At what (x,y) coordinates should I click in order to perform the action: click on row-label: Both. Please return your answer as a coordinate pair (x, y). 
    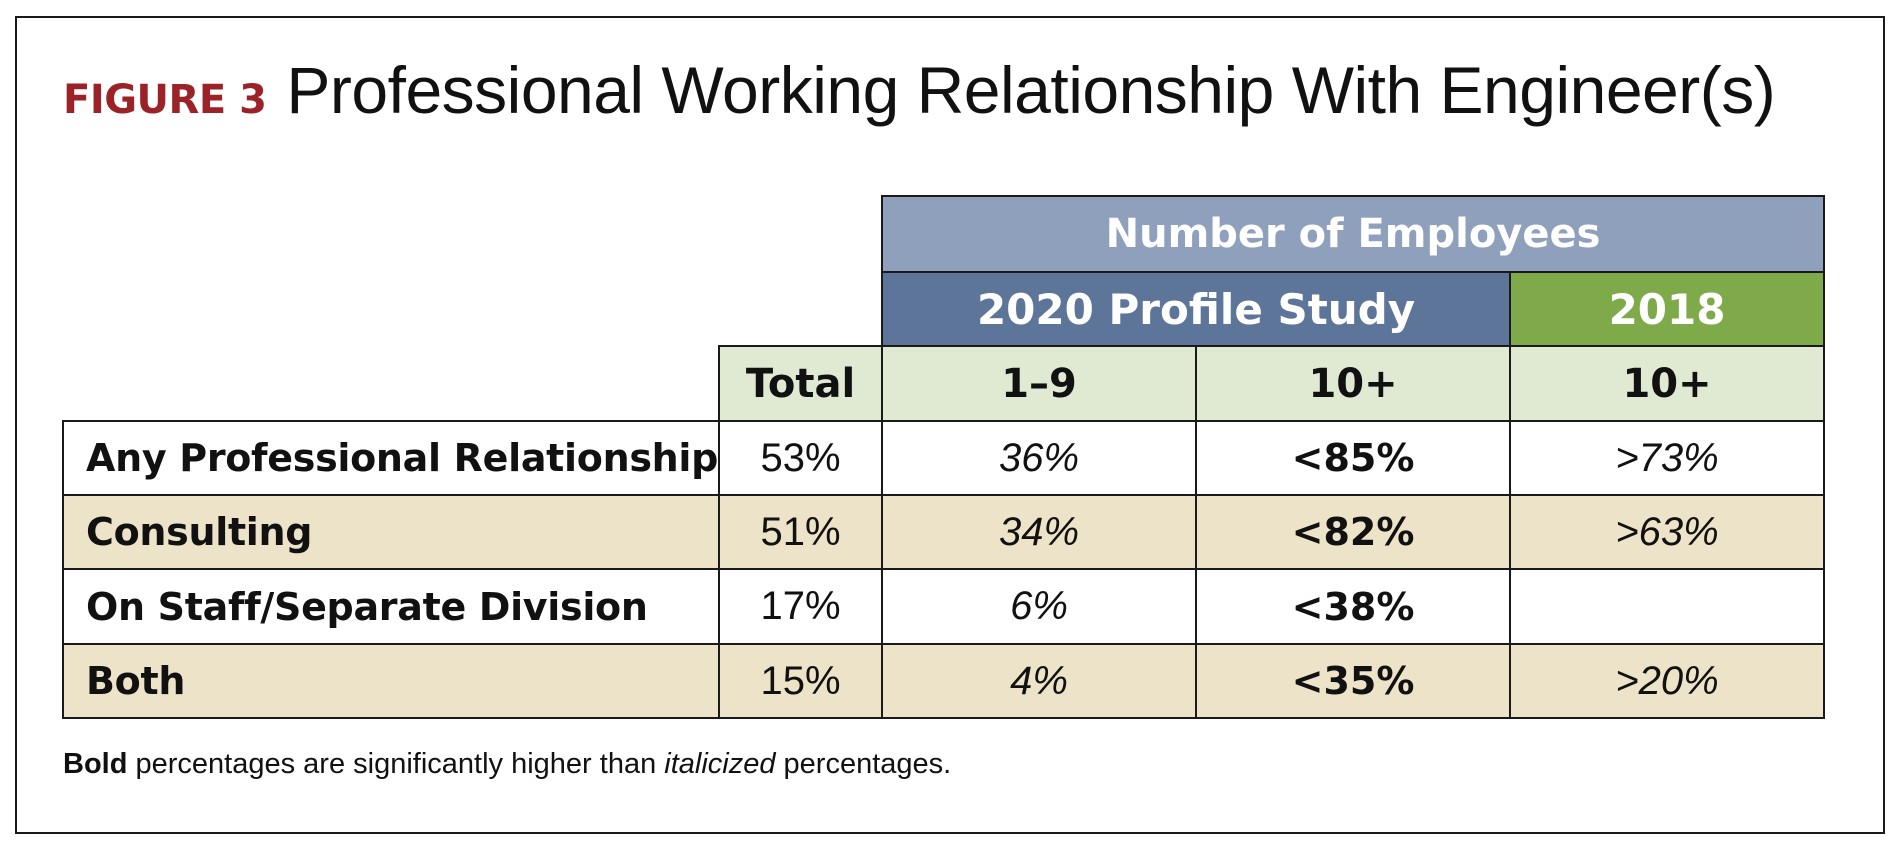
    Looking at the image, I should click on (391, 681).